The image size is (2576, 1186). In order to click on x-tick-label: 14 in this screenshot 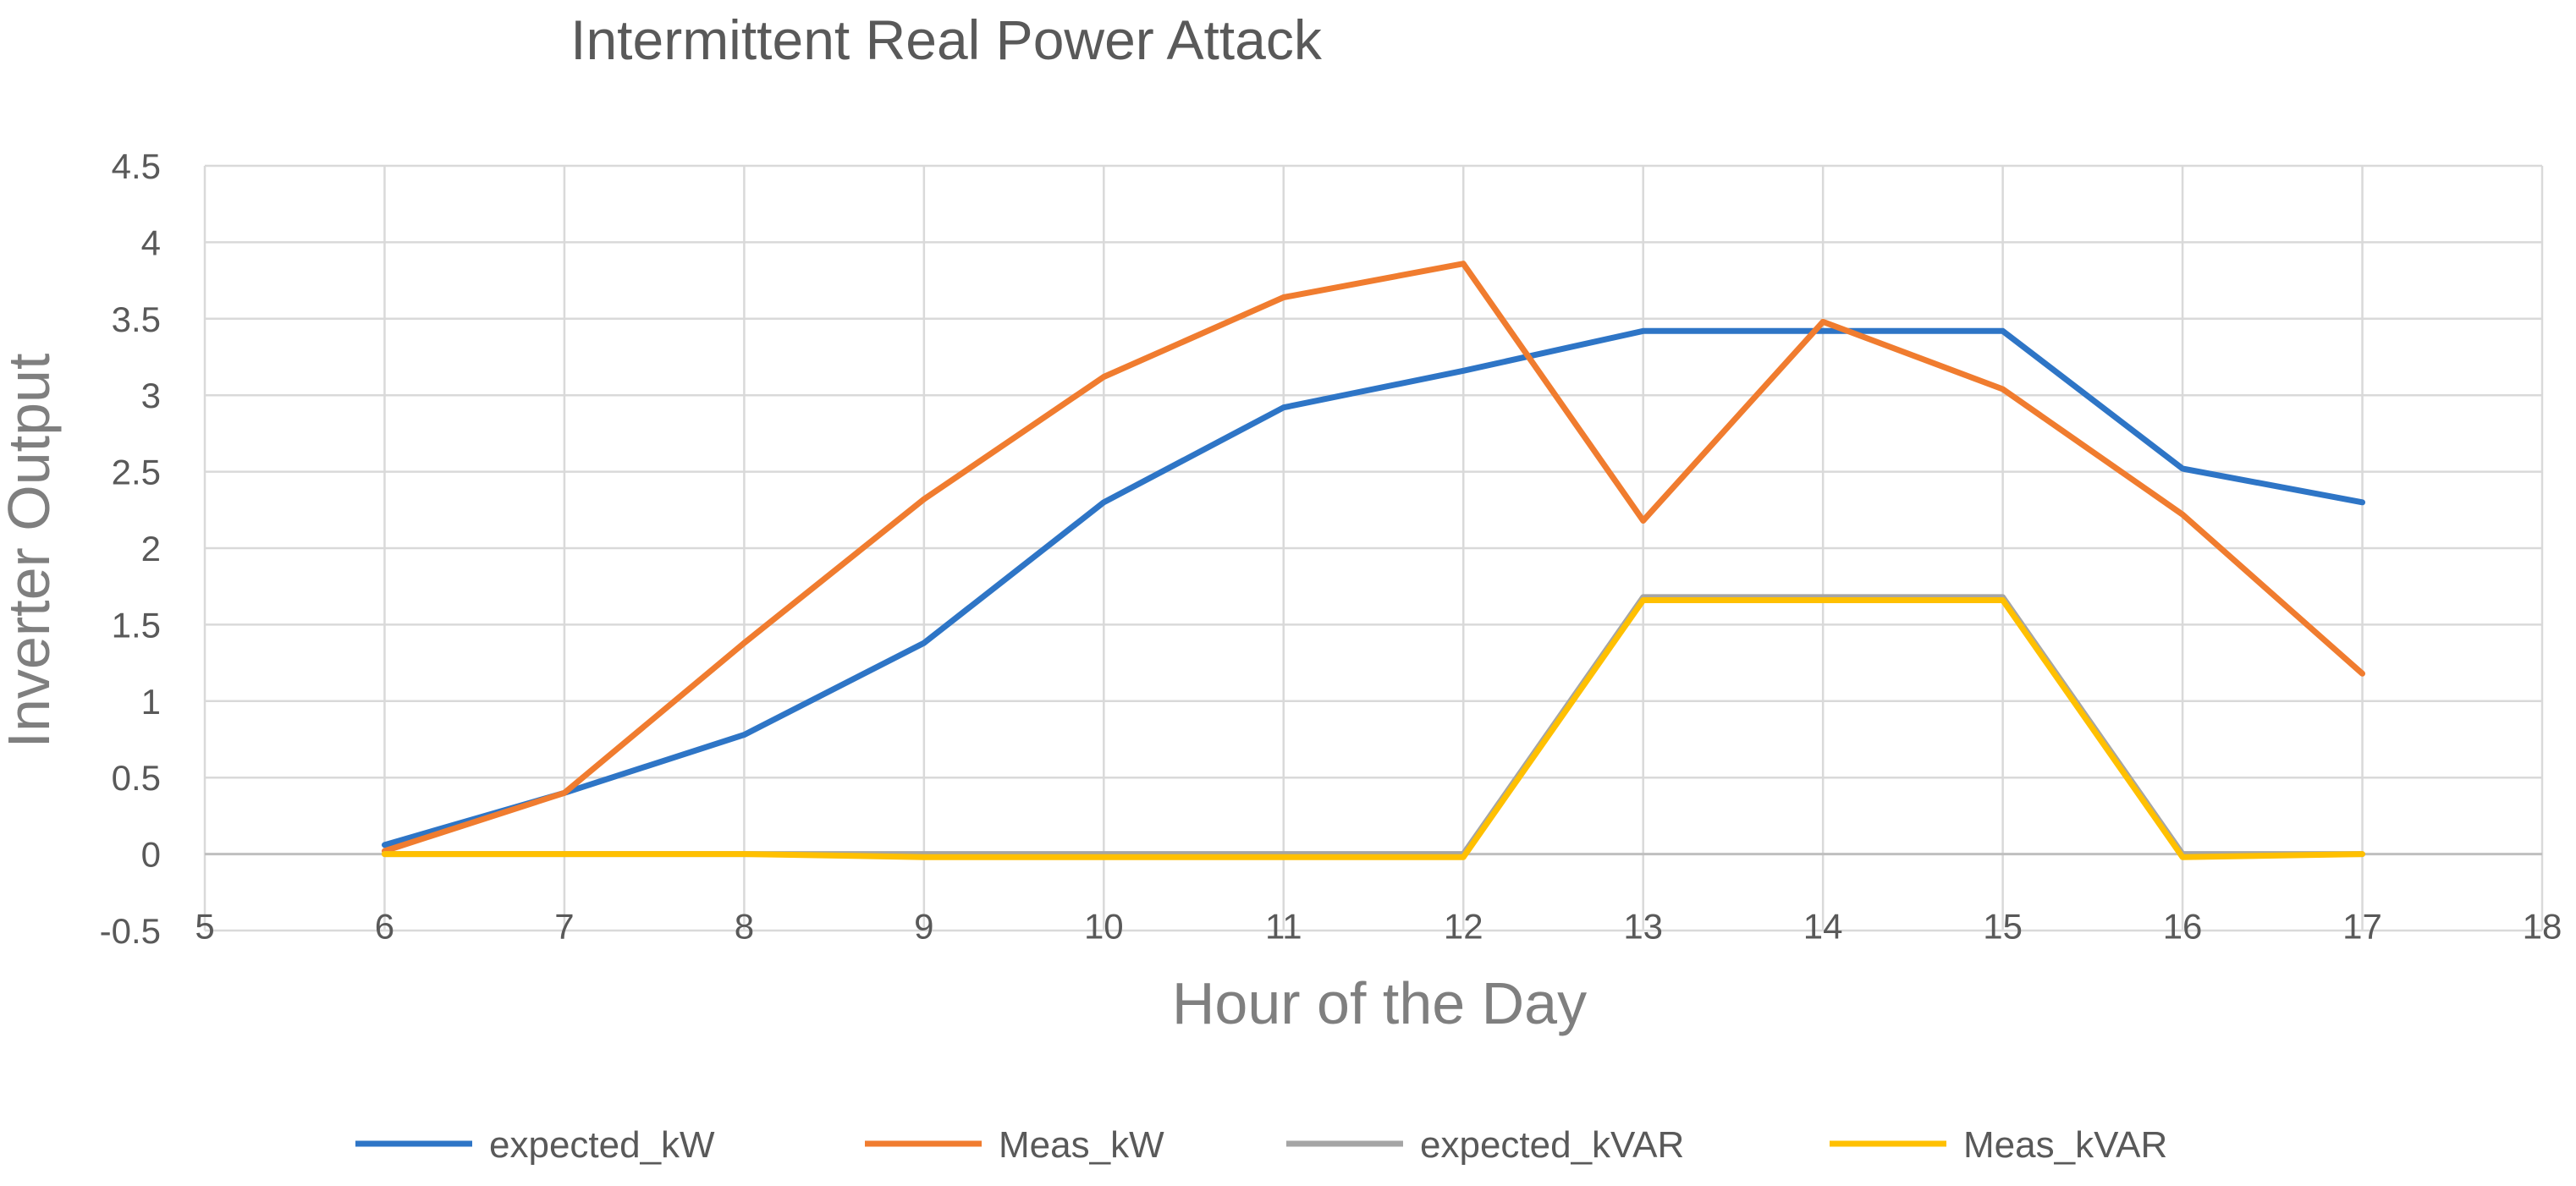, I will do `click(1823, 927)`.